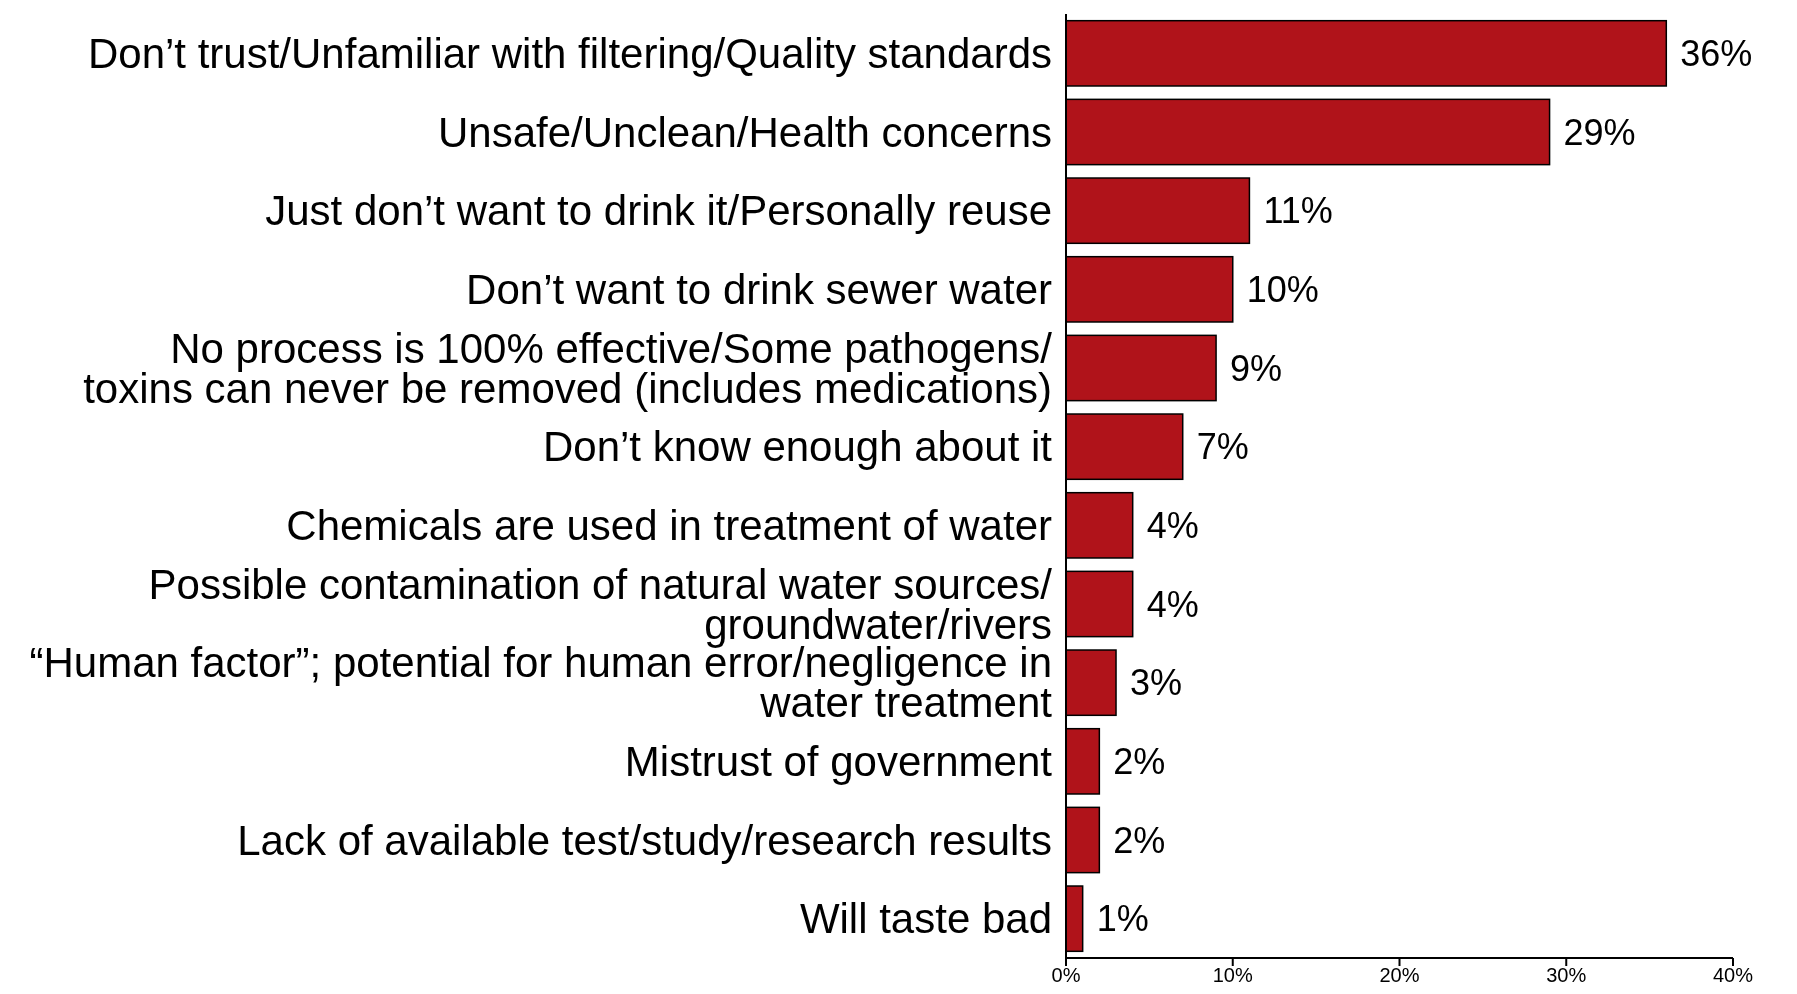 This screenshot has height=994, width=1797. I want to click on y-tick-label: Don’t trust/Unfamiliar with filtering/Quality standards, so click(569, 54).